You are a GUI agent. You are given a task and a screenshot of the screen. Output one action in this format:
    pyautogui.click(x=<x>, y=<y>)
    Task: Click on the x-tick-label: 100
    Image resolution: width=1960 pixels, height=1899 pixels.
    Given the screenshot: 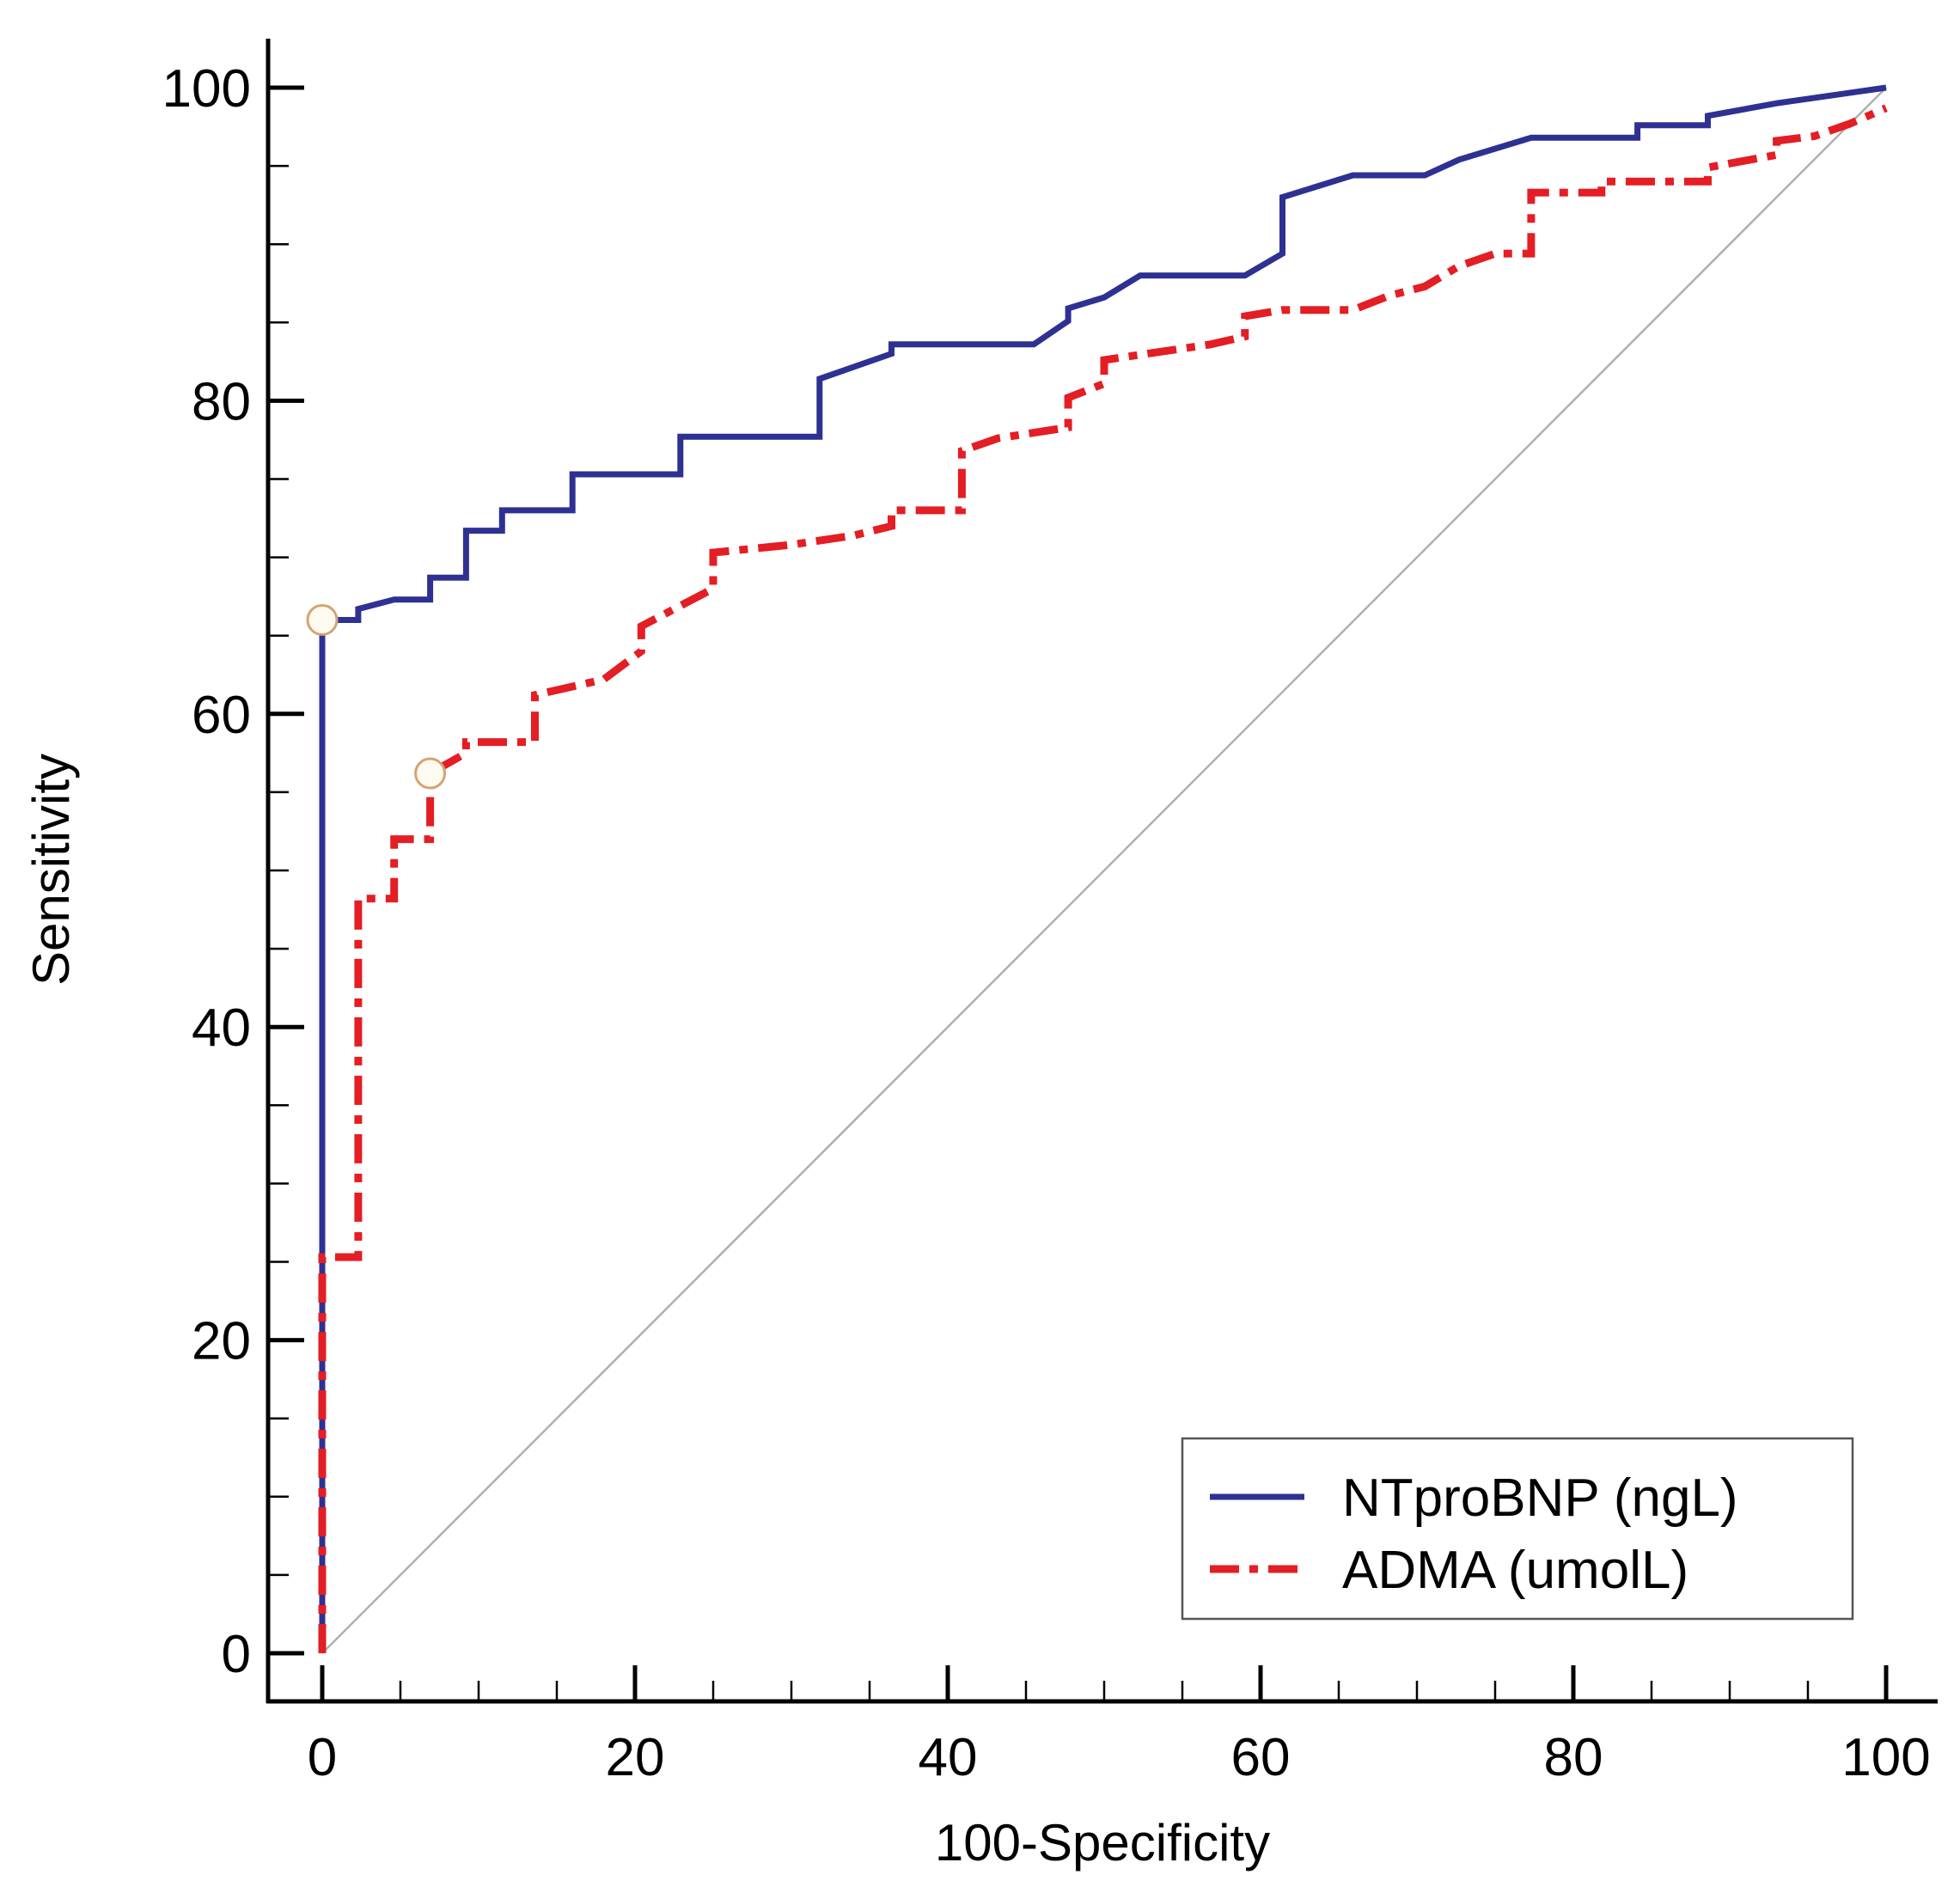 What is the action you would take?
    pyautogui.click(x=1885, y=1757)
    